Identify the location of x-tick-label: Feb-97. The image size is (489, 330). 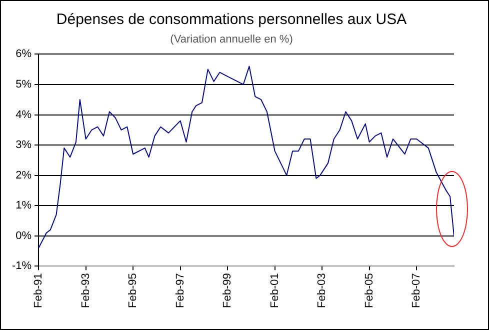
(180, 290).